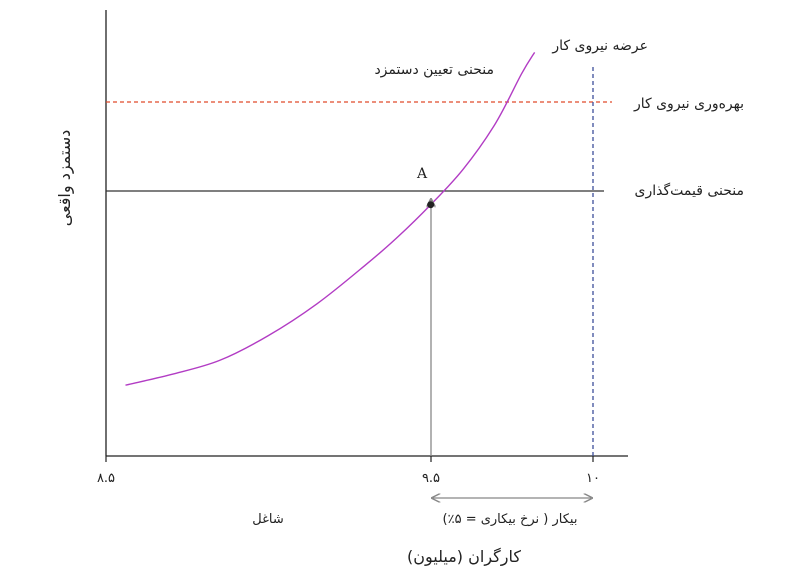 The width and height of the screenshot is (809, 574). What do you see at coordinates (65, 178) in the screenshot?
I see `y-axis-title: دستمزد واقعی` at bounding box center [65, 178].